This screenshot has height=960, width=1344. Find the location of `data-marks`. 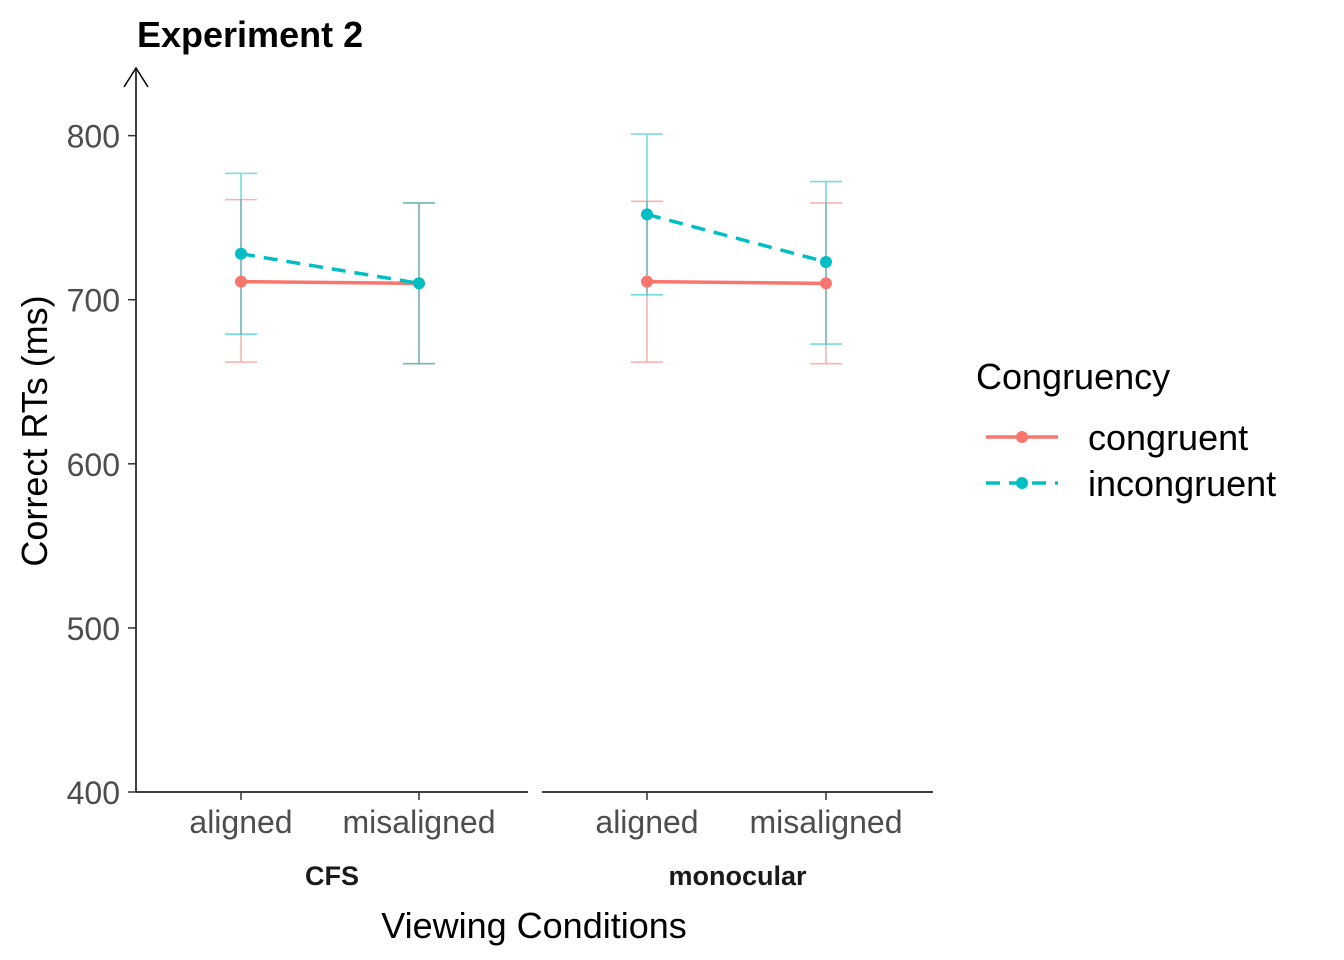

data-marks is located at coordinates (533, 249).